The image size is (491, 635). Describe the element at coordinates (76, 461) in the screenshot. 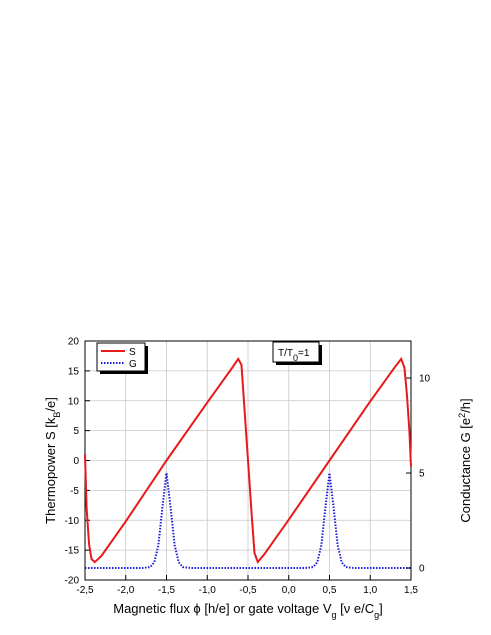

I see `y-tick-label: 0` at that location.